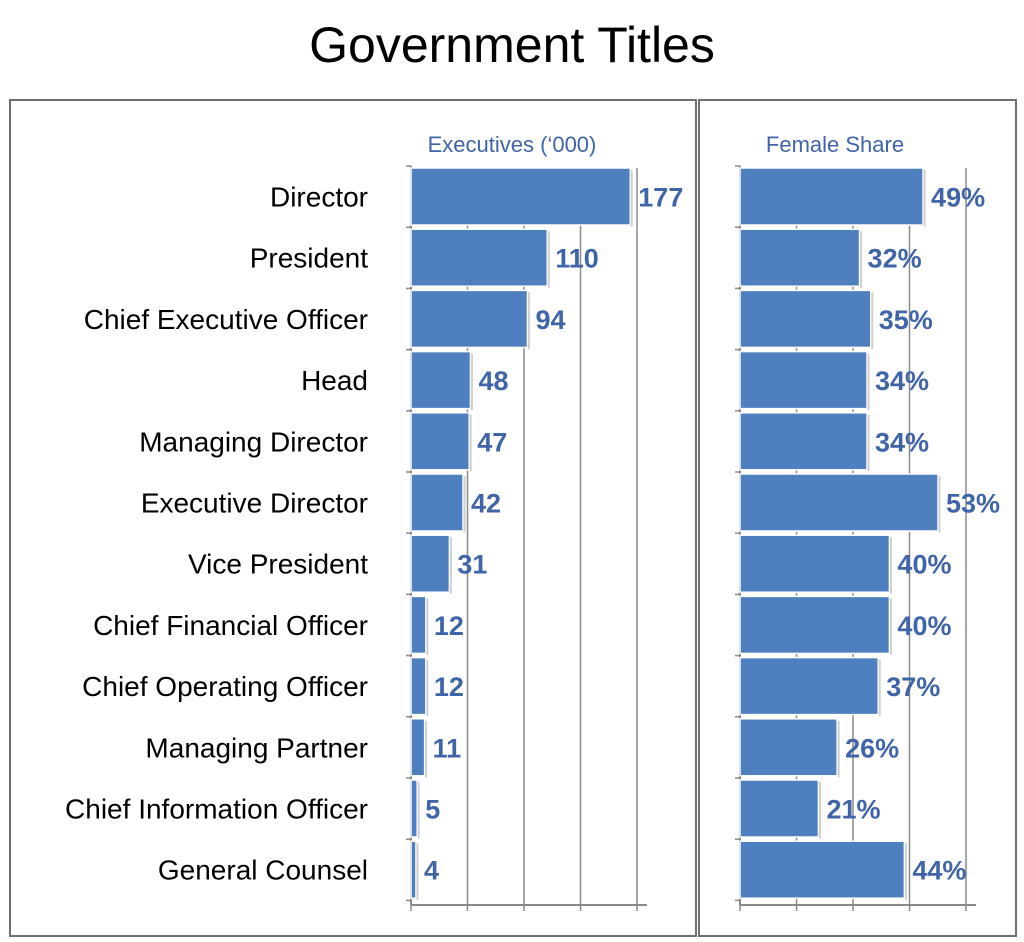 This screenshot has width=1024, height=942. Describe the element at coordinates (973, 504) in the screenshot. I see `data-label: 53%` at that location.